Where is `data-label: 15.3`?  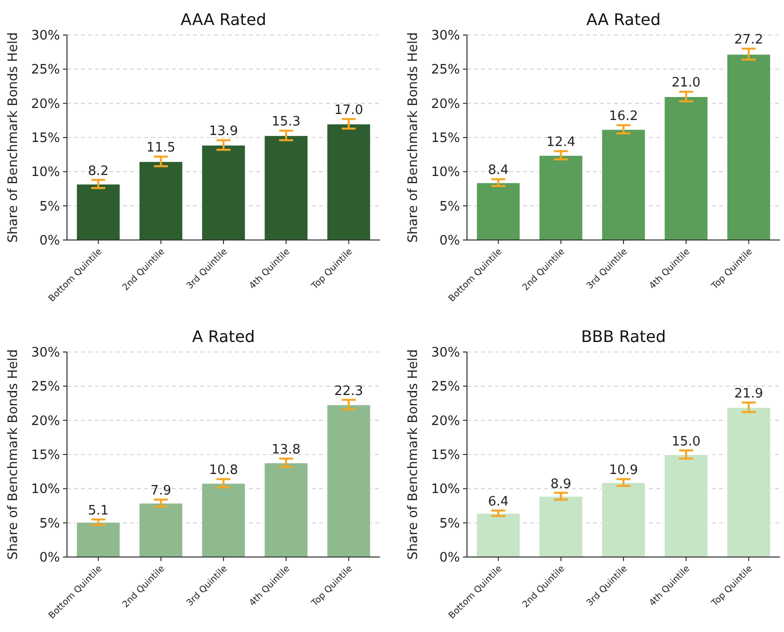
data-label: 15.3 is located at coordinates (286, 122).